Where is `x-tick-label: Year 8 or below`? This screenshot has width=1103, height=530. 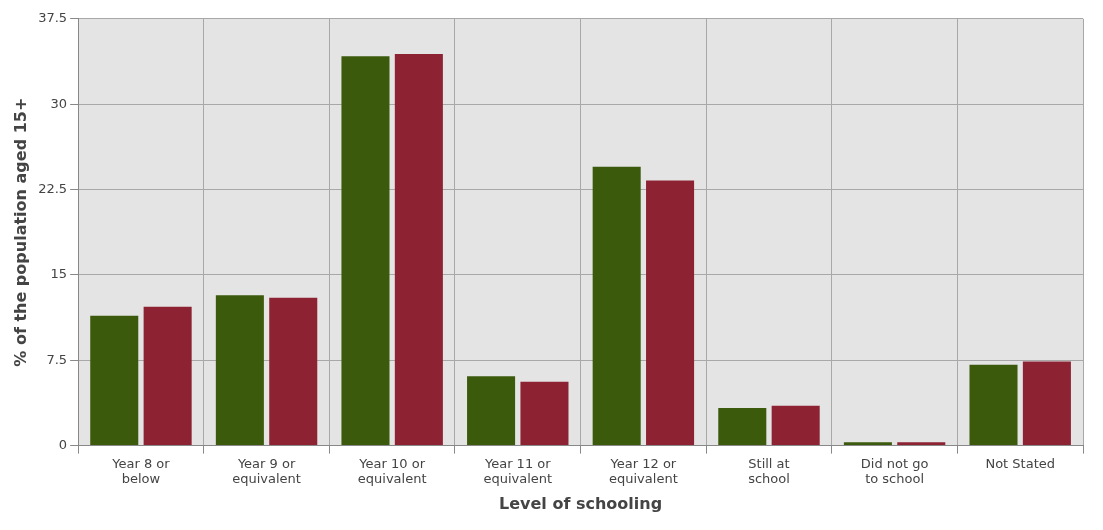 x-tick-label: Year 8 or below is located at coordinates (141, 471).